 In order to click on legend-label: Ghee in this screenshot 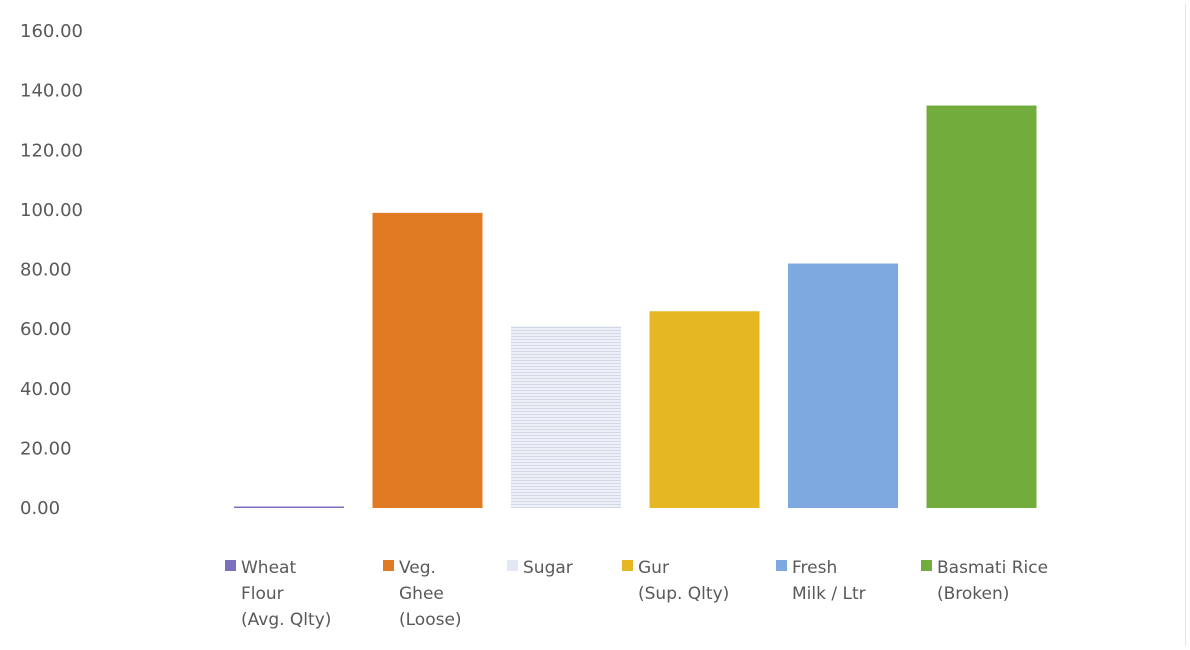, I will do `click(421, 594)`.